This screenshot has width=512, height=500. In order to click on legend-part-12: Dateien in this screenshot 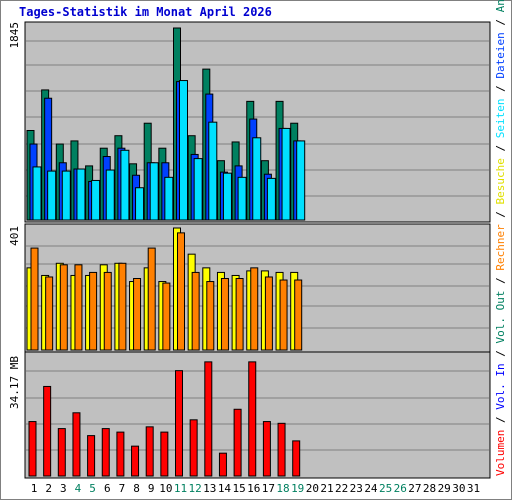, I will do `click(500, 55)`.